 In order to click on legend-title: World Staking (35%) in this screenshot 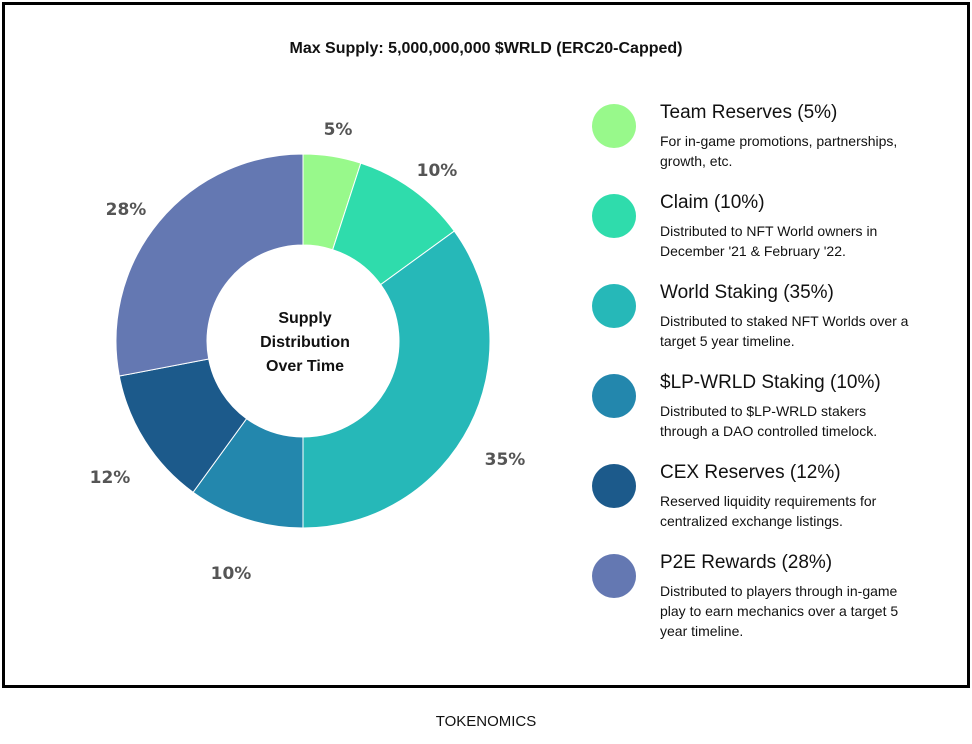, I will do `click(747, 292)`.